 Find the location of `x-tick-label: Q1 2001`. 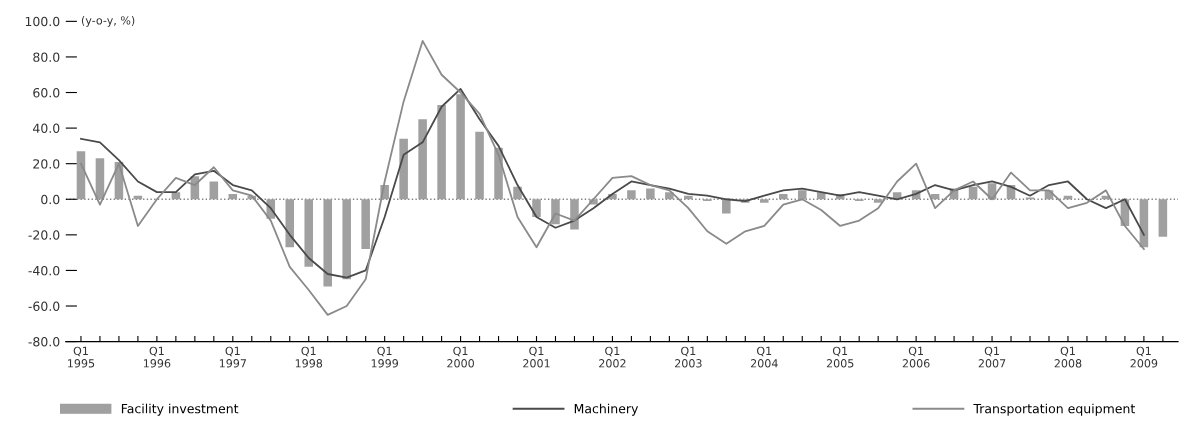

x-tick-label: Q1 2001 is located at coordinates (536, 357).